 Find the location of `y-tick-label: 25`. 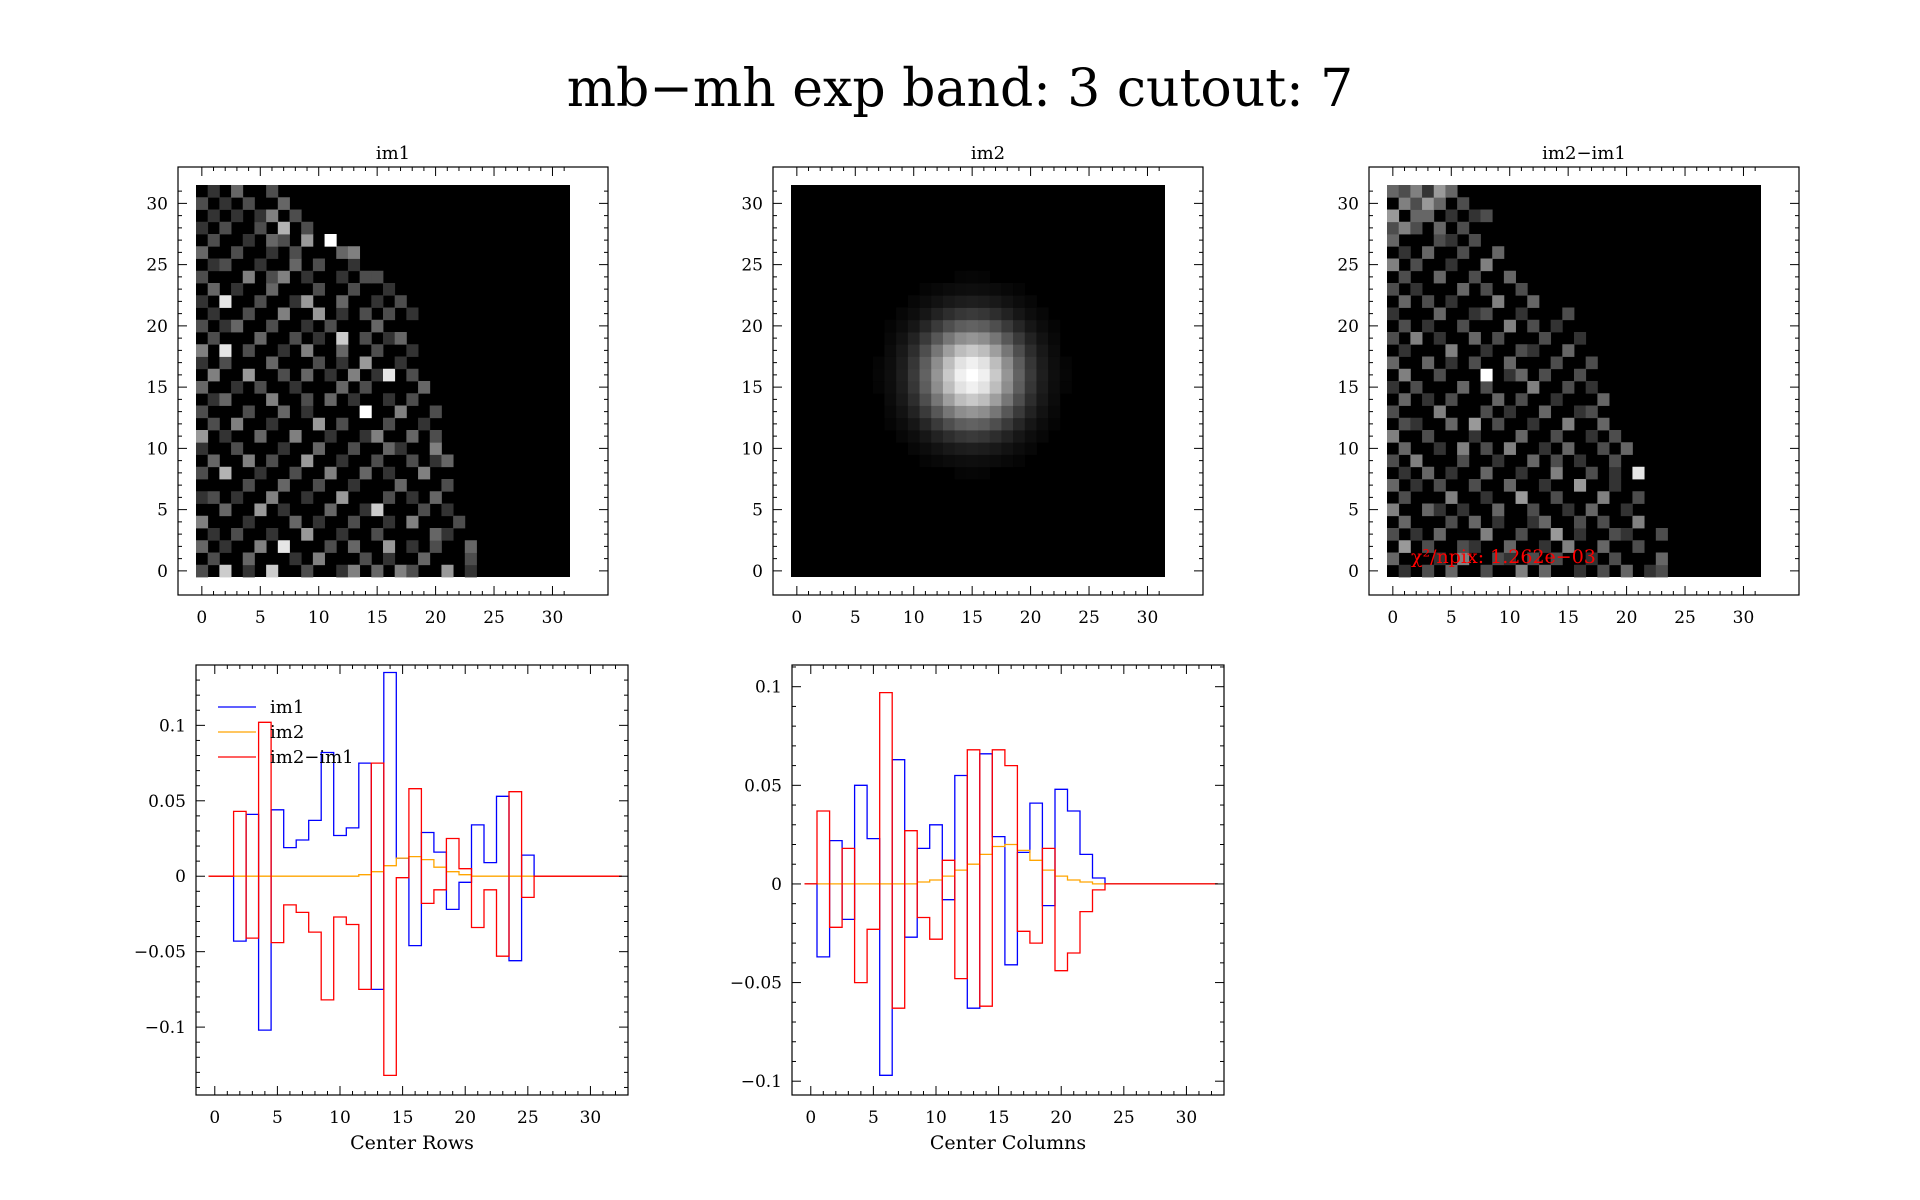

y-tick-label: 25 is located at coordinates (752, 266).